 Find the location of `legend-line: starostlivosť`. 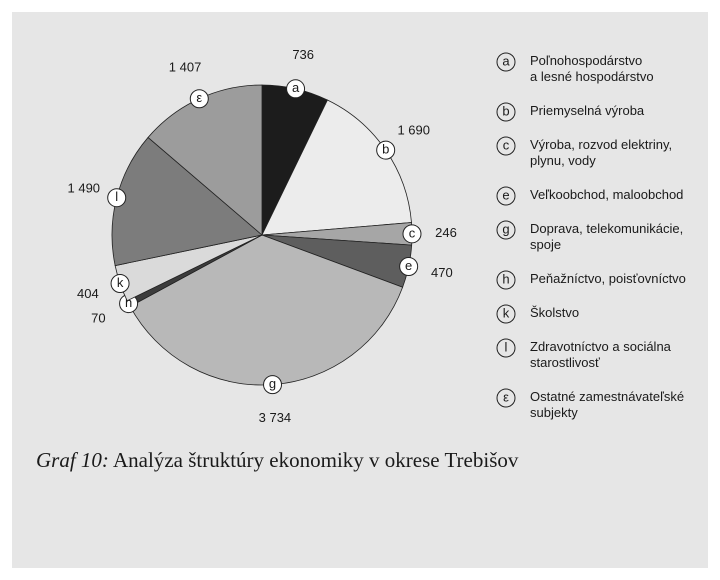

legend-line: starostlivosť is located at coordinates (565, 362).